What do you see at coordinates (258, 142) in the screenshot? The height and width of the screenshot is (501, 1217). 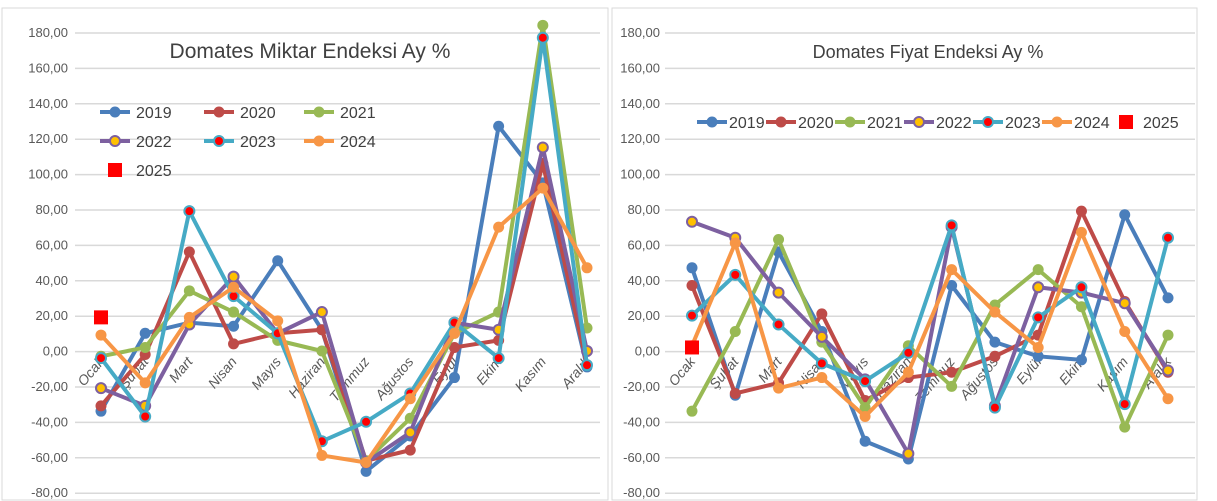 I see `legend-label: 2023` at bounding box center [258, 142].